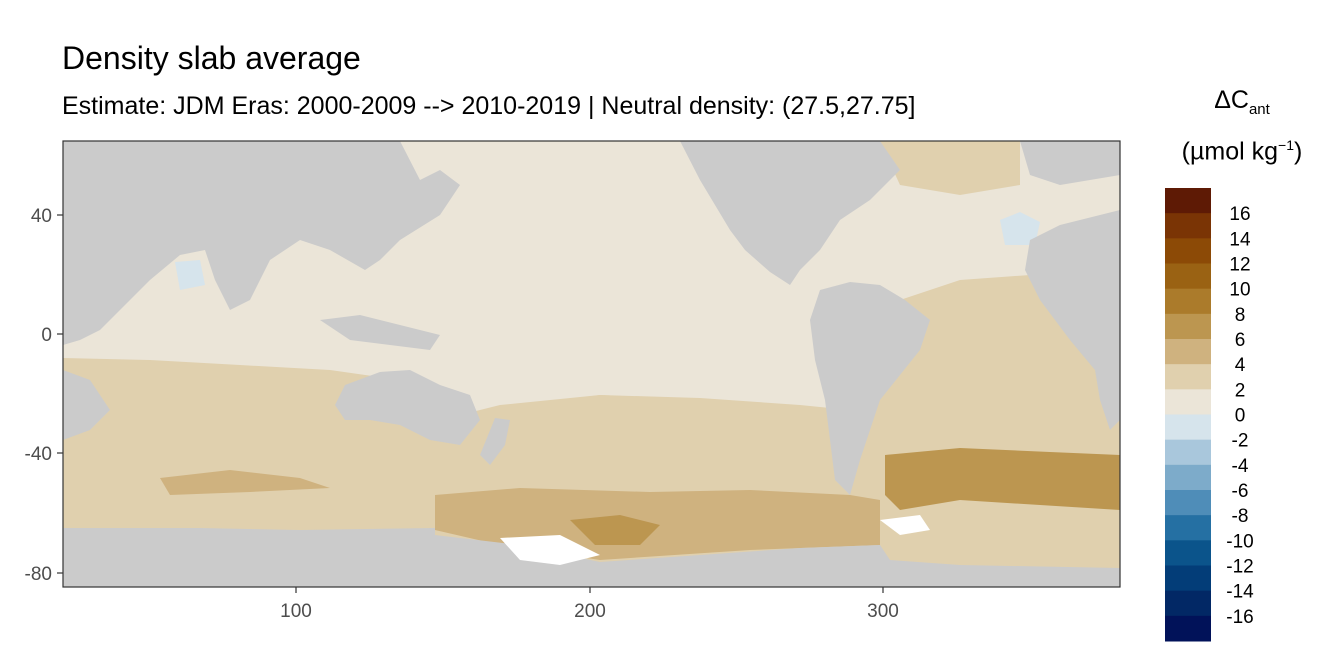 This screenshot has width=1344, height=672. I want to click on legend-label: 16, so click(1239, 214).